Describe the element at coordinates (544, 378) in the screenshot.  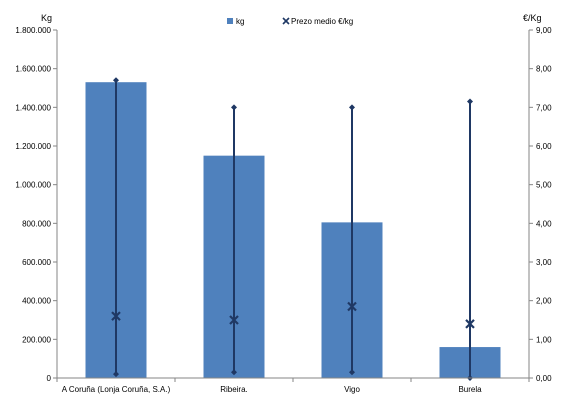
I see `y2-tick-label: 0,00` at that location.